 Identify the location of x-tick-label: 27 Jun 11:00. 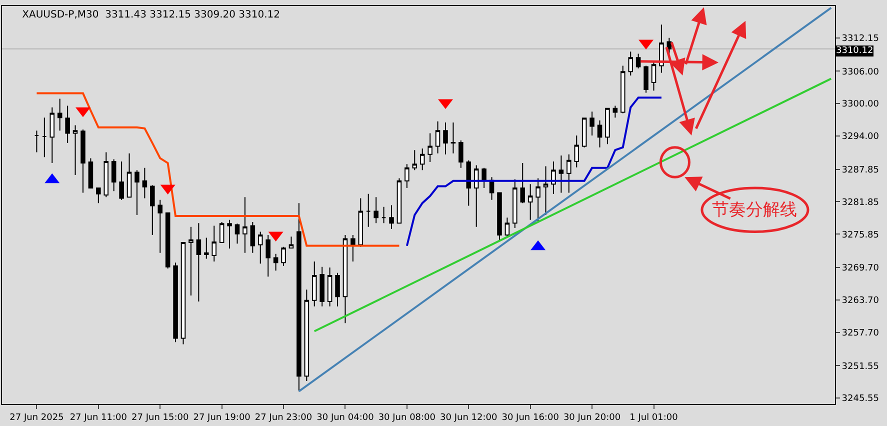
(99, 417).